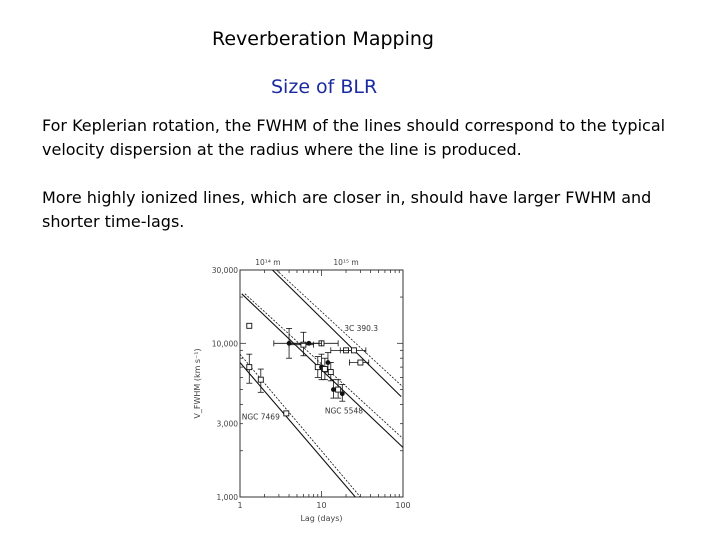 The height and width of the screenshot is (540, 720). What do you see at coordinates (402, 505) in the screenshot?
I see `x-tick-label: 100` at bounding box center [402, 505].